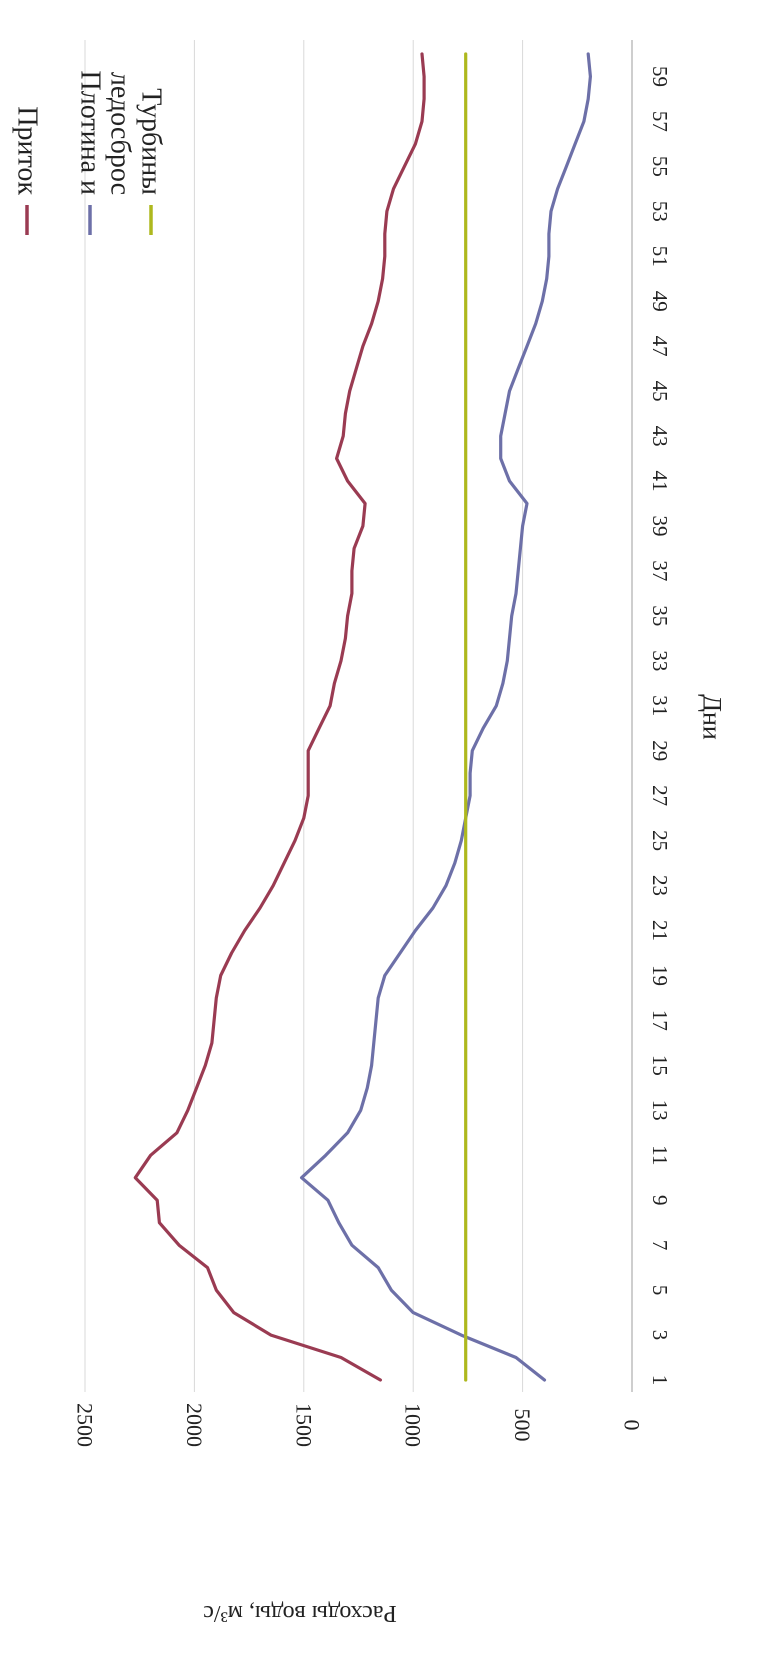  What do you see at coordinates (660, 840) in the screenshot?
I see `x-tick-label: 25` at bounding box center [660, 840].